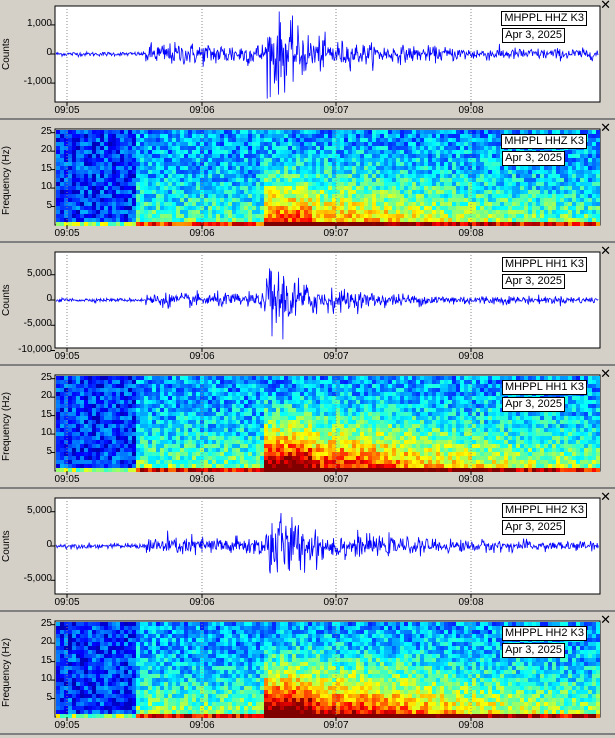 The height and width of the screenshot is (738, 615). What do you see at coordinates (35, 349) in the screenshot?
I see `y-tick-label: -10,000` at bounding box center [35, 349].